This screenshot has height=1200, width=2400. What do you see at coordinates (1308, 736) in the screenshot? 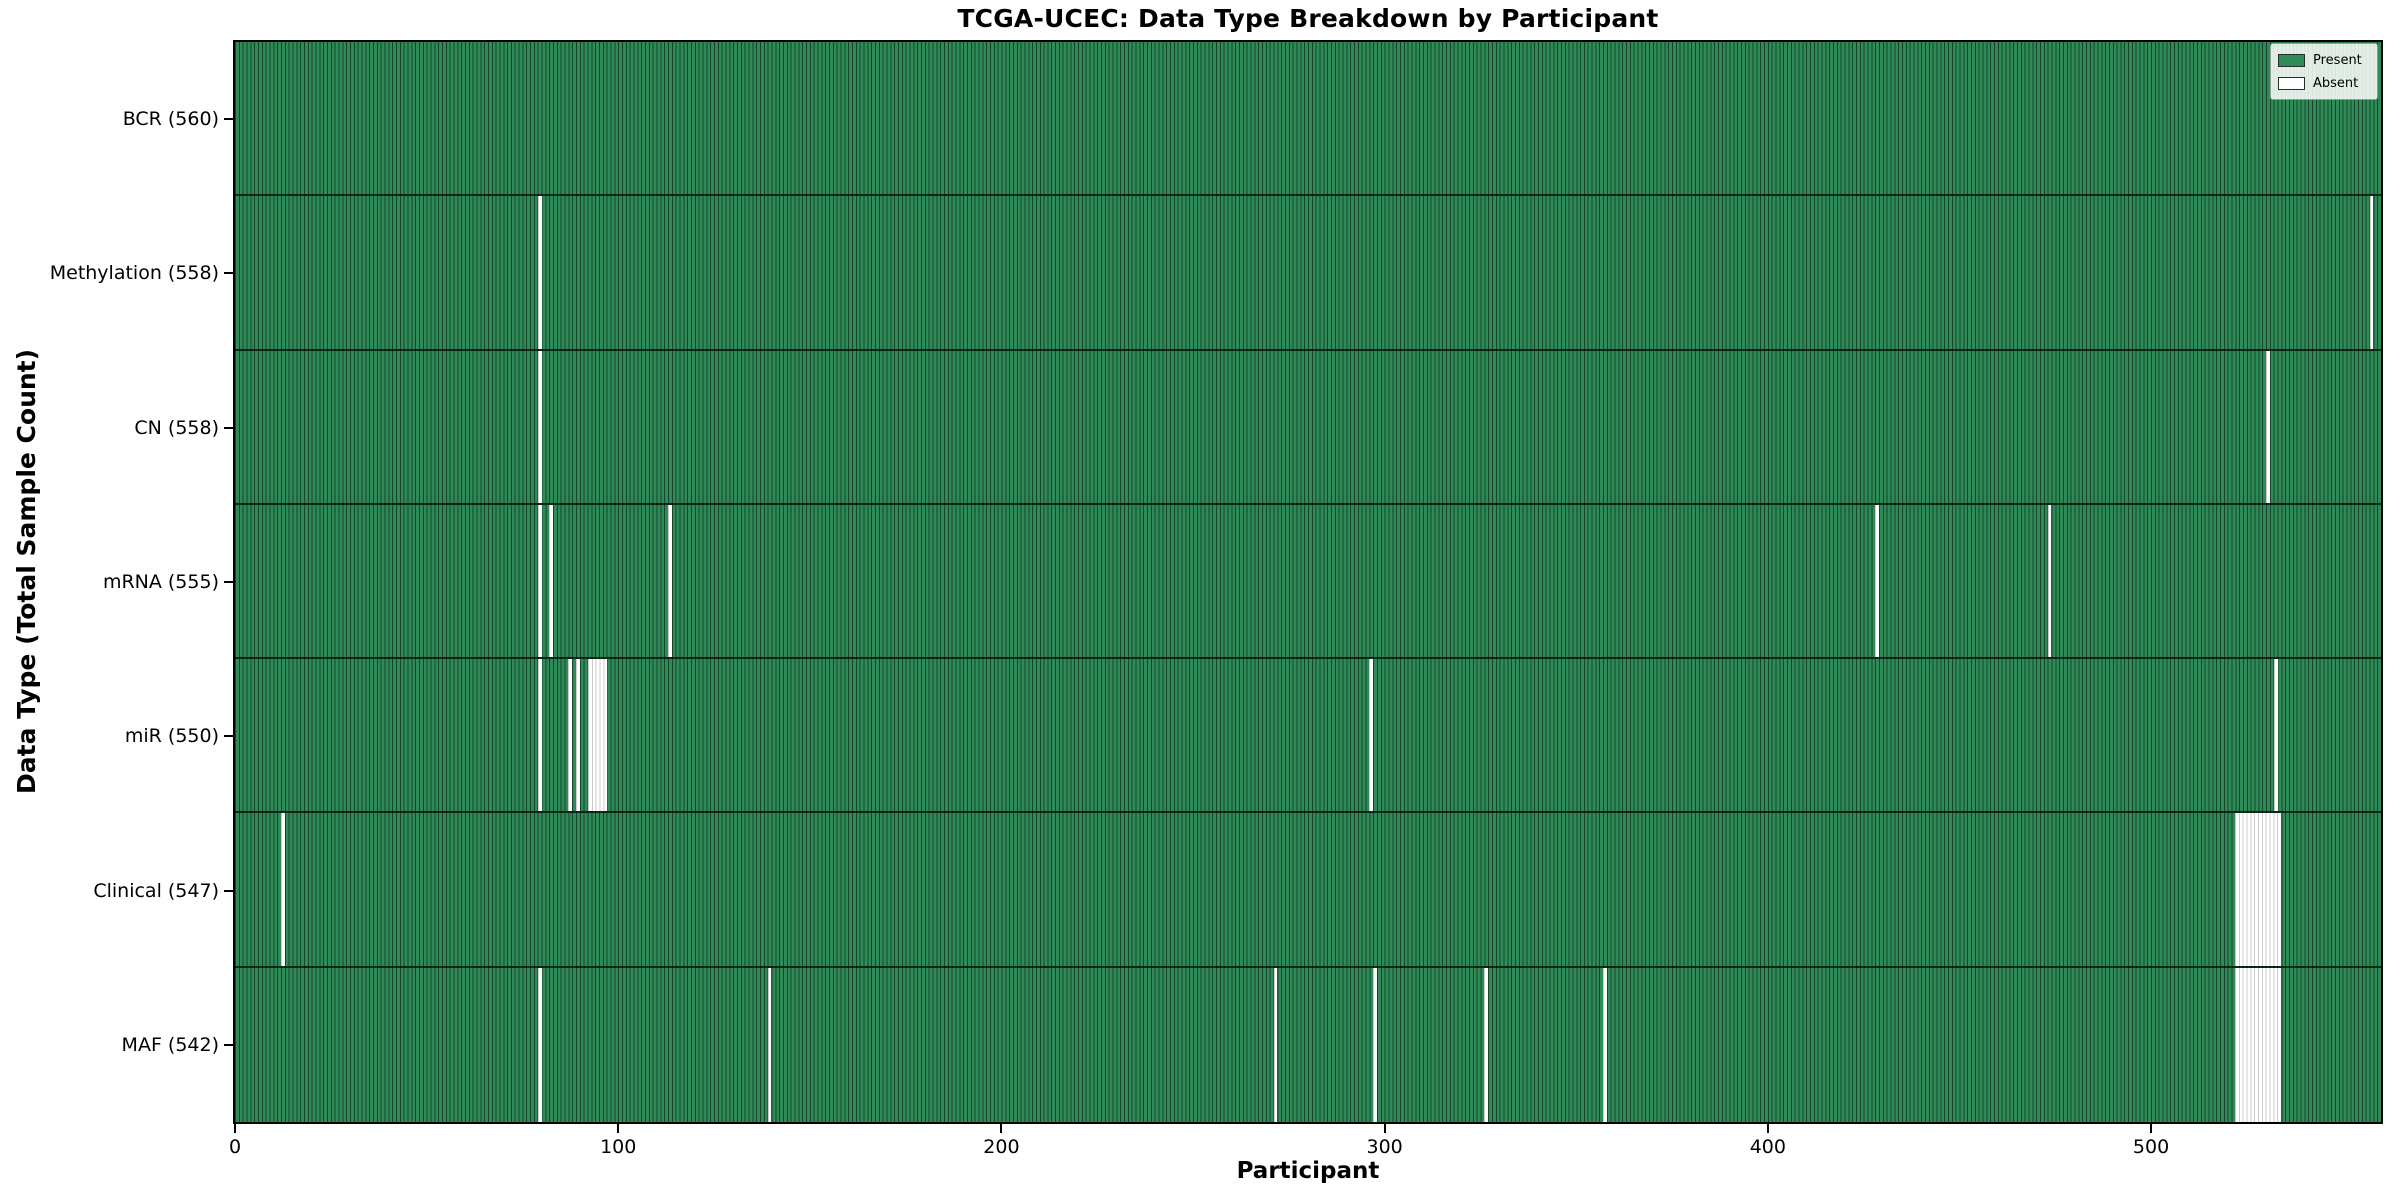
I see `heatmap-row-mir` at bounding box center [1308, 736].